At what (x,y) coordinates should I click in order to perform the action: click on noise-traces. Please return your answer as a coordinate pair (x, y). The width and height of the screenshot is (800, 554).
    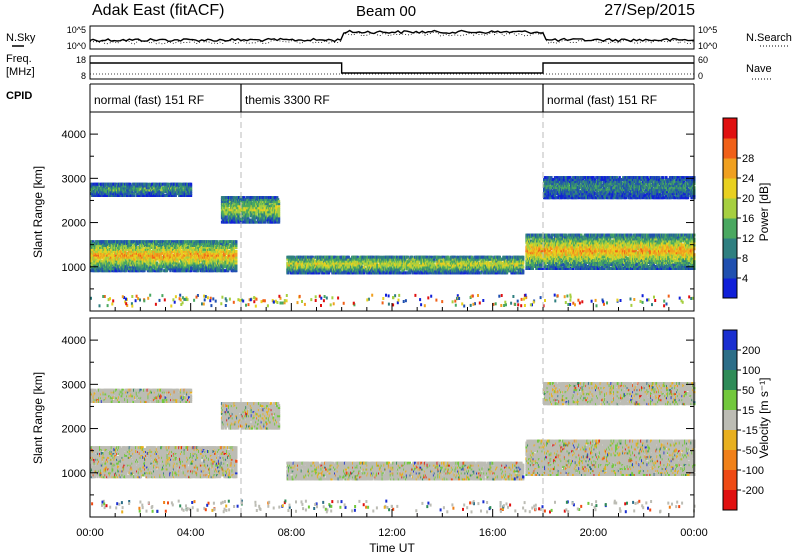
    Looking at the image, I should click on (392, 37).